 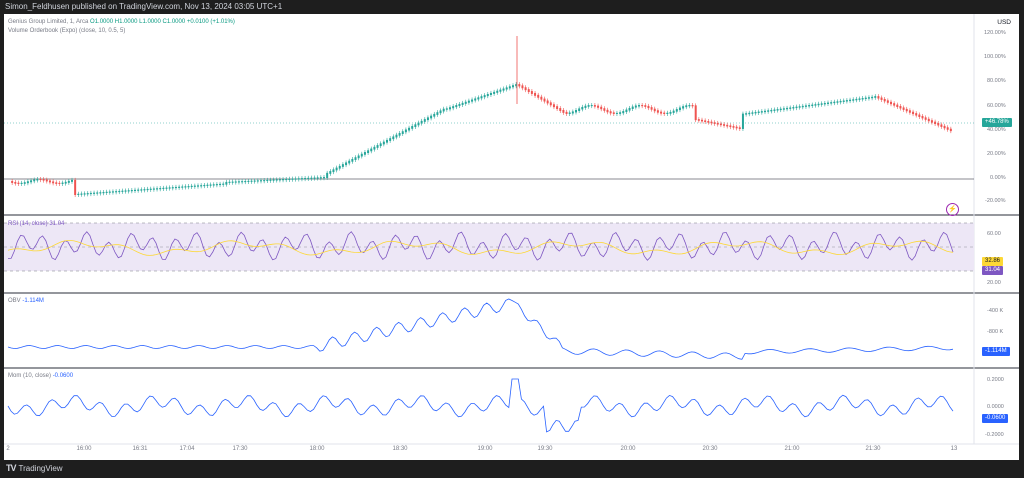 What do you see at coordinates (489, 247) in the screenshot?
I see `rsi-band` at bounding box center [489, 247].